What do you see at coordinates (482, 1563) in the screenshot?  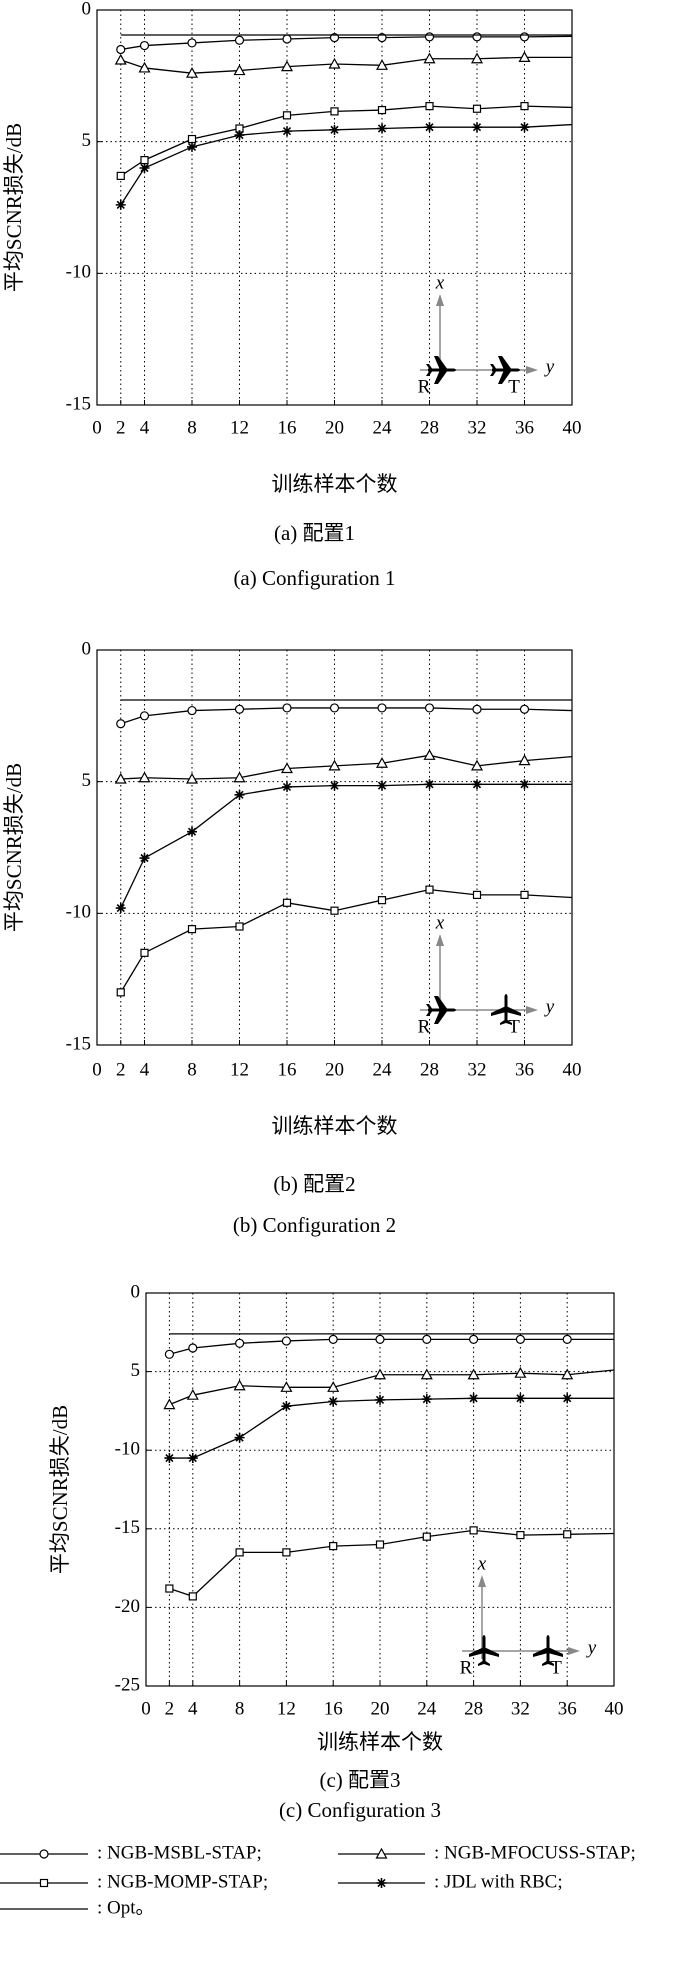 I see `inset-label: x` at bounding box center [482, 1563].